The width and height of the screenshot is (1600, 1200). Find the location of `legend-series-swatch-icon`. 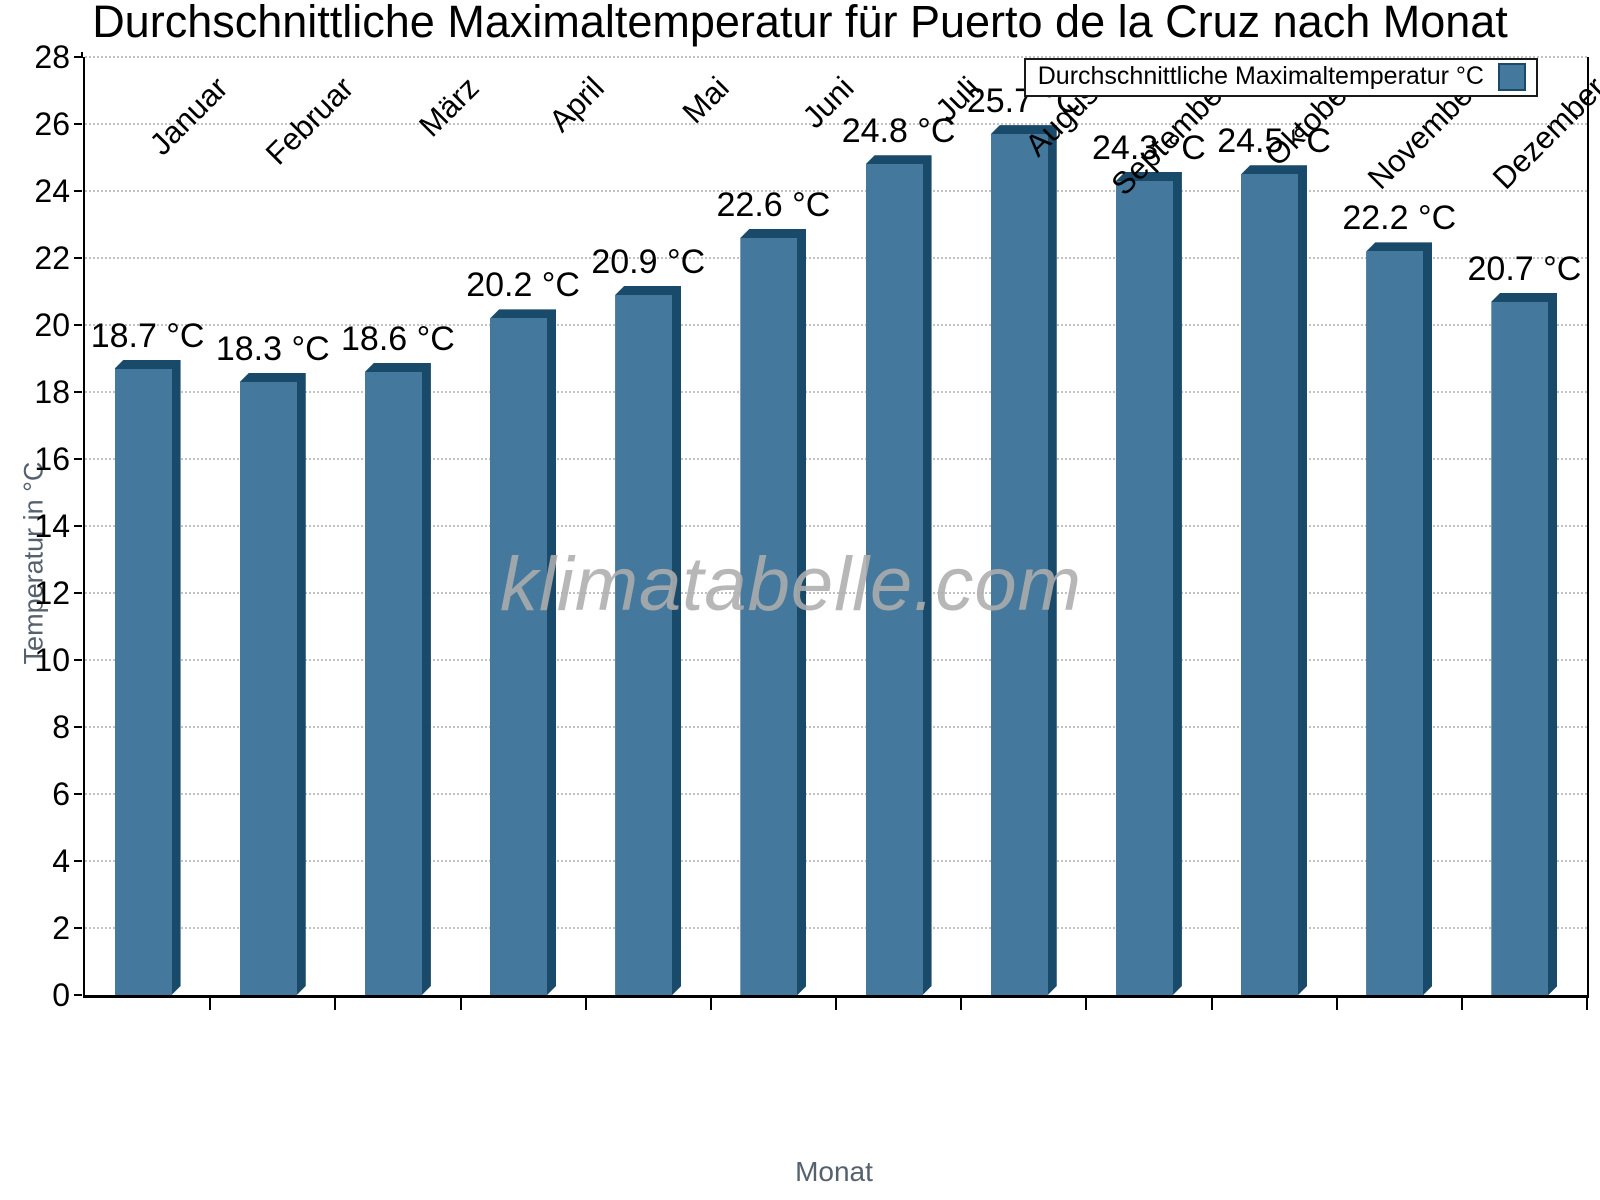

legend-series-swatch-icon is located at coordinates (1512, 76).